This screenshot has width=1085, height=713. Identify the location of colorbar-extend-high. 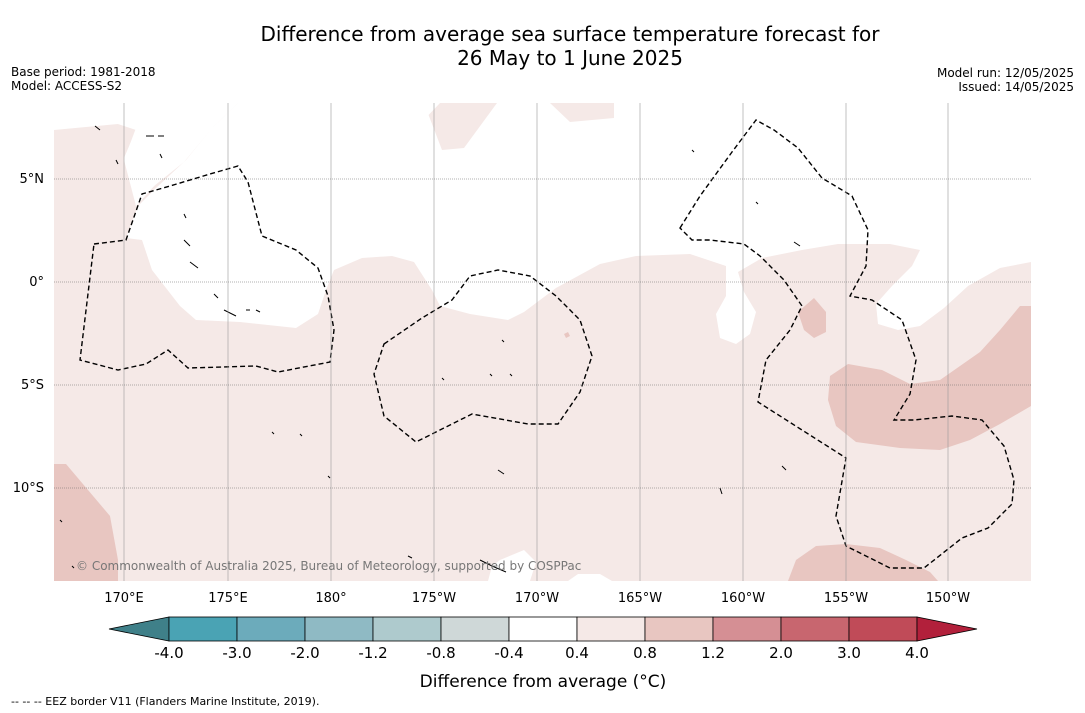
(947, 629).